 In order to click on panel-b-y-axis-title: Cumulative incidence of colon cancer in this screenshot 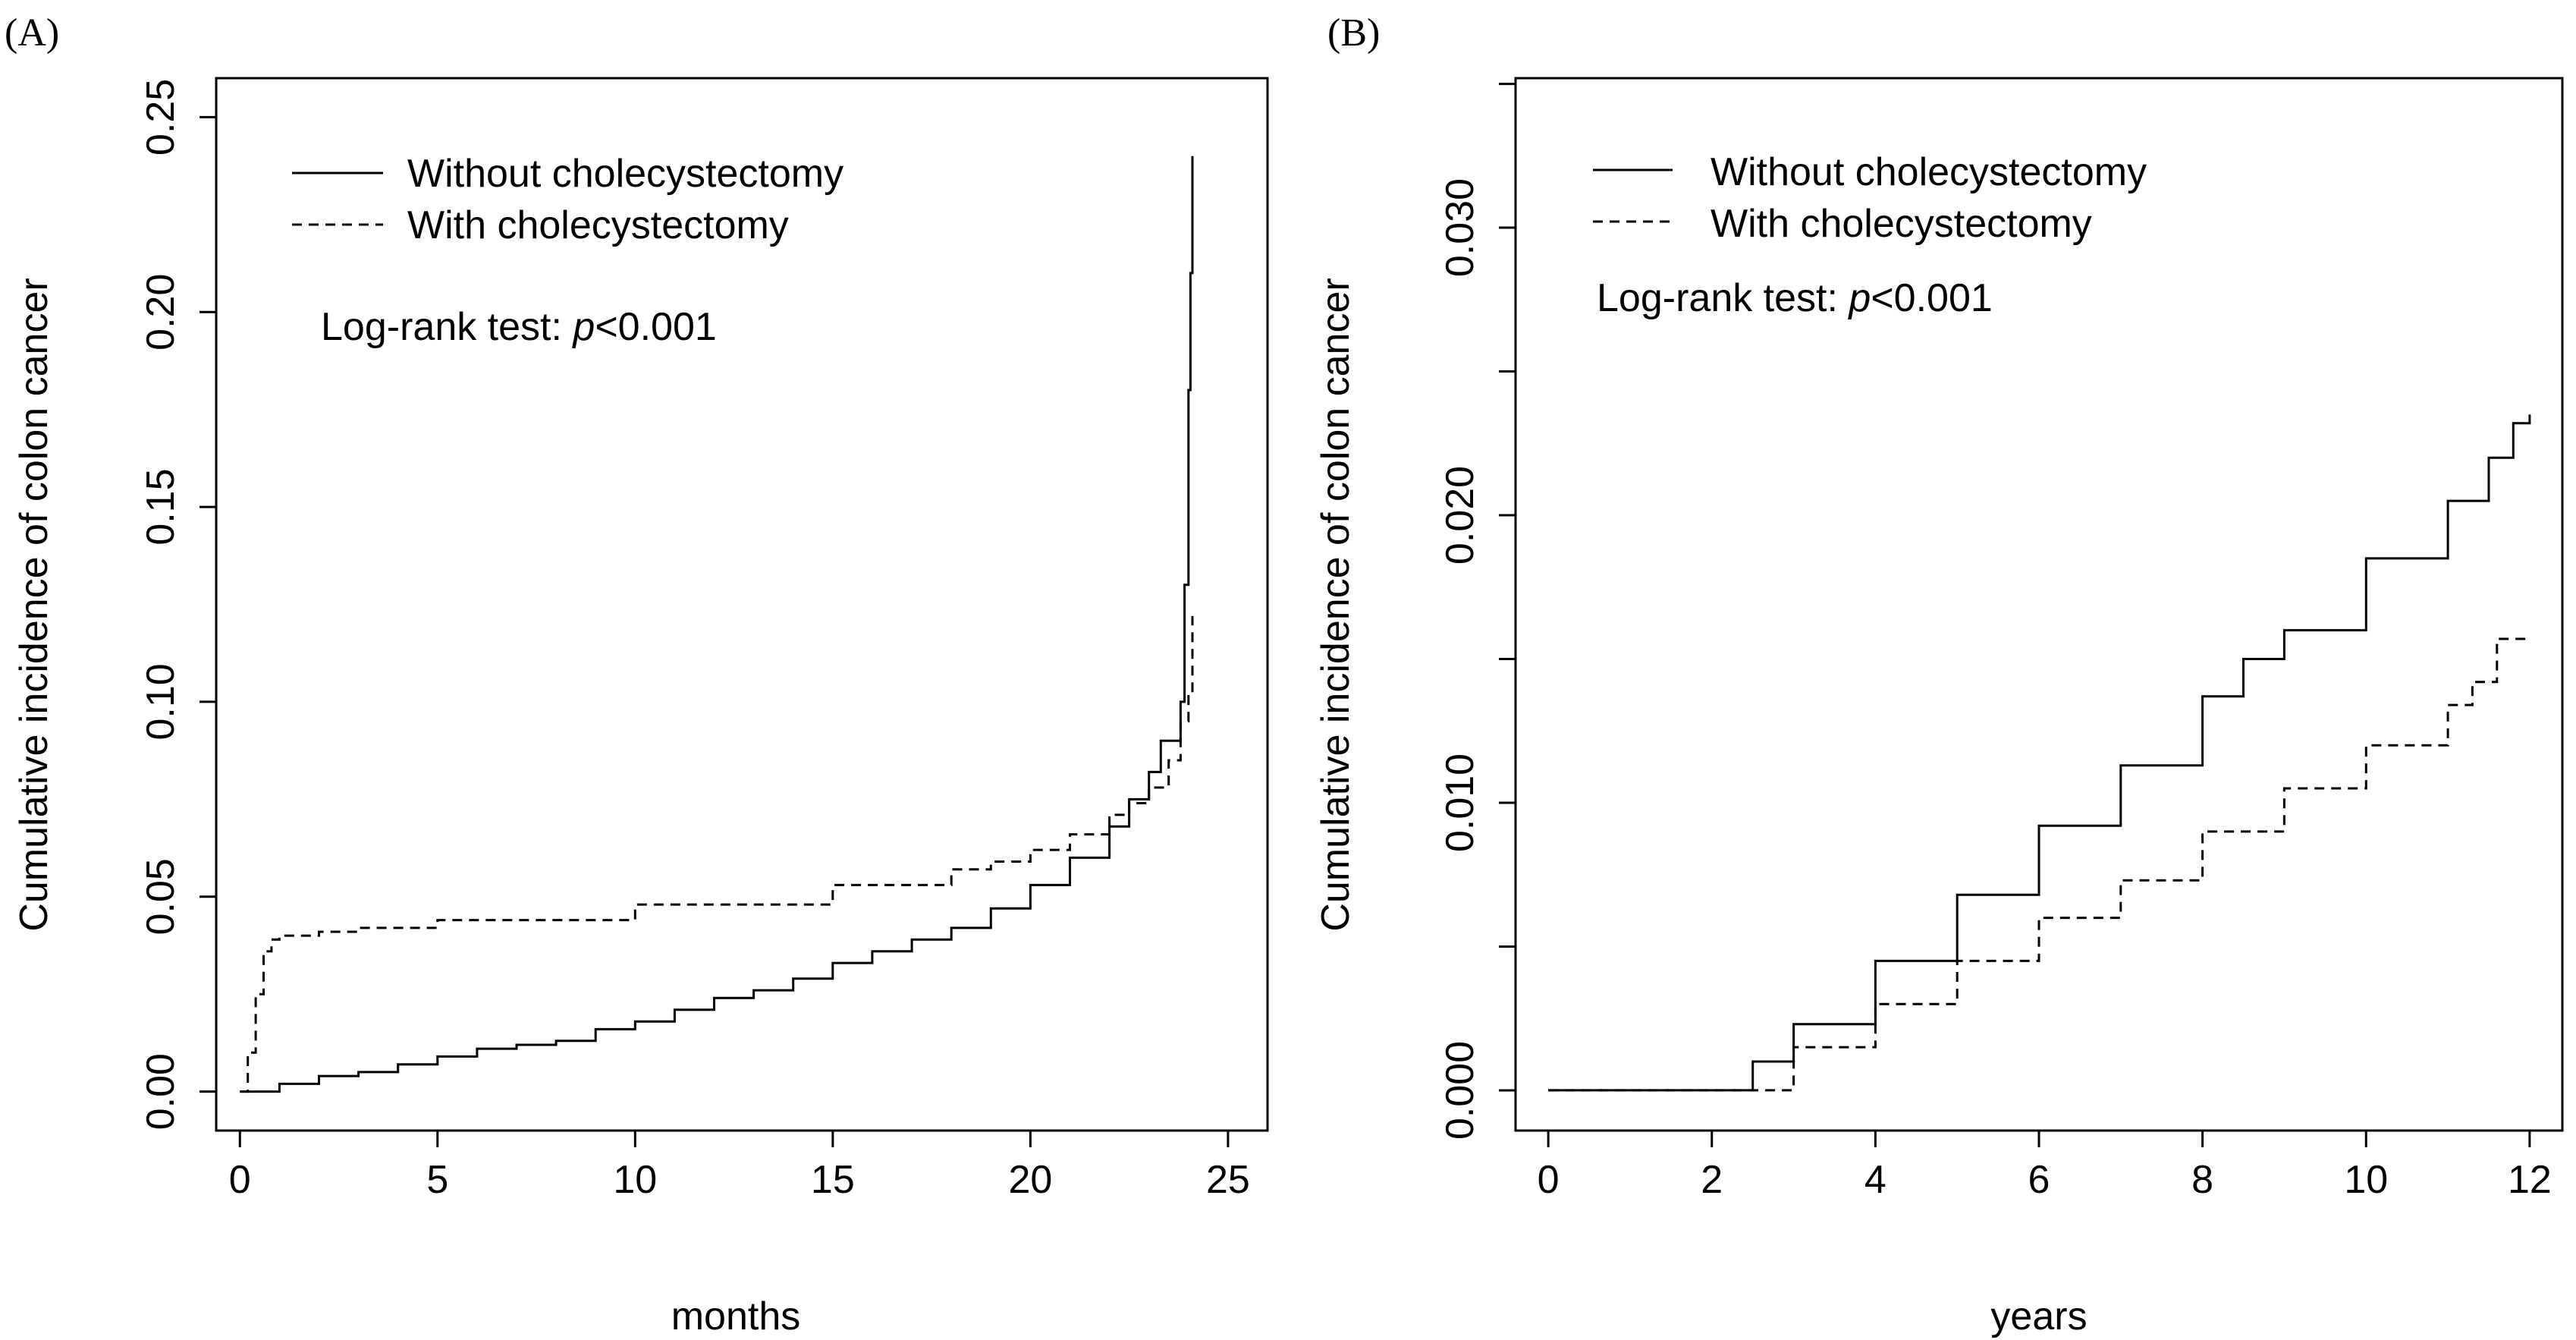, I will do `click(1336, 605)`.